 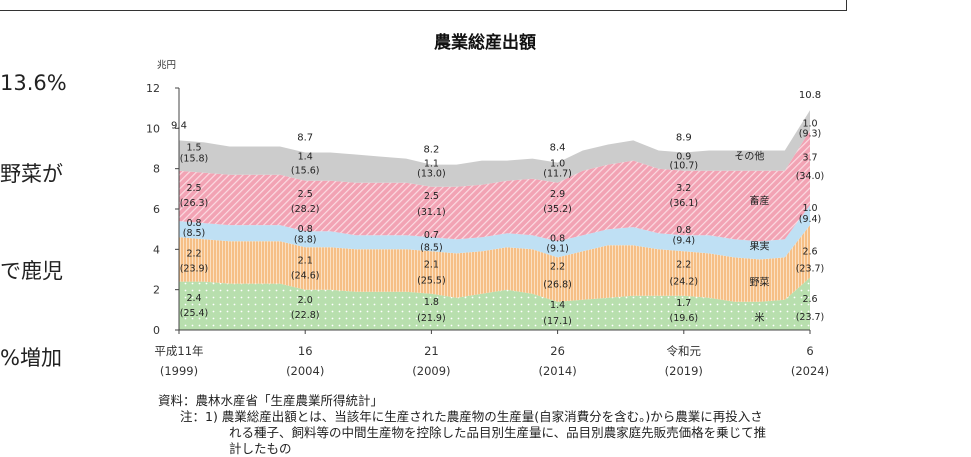 I want to click on data-label: 2.0, so click(x=305, y=300).